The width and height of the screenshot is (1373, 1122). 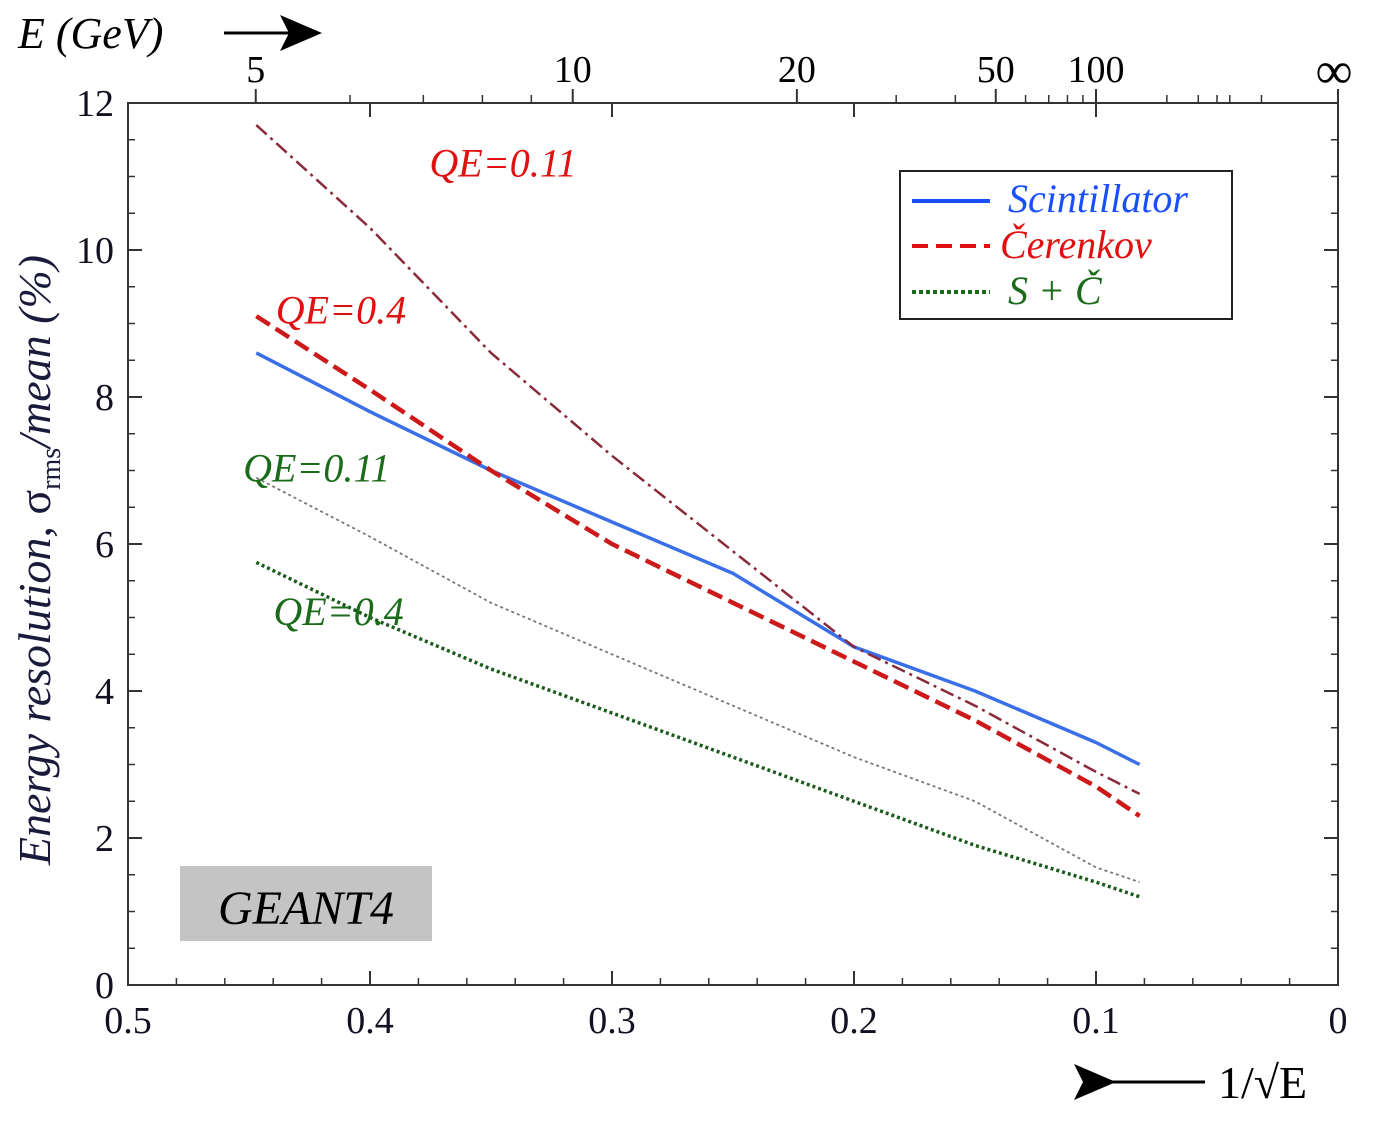 What do you see at coordinates (573, 70) in the screenshot?
I see `top-tick-label-1: 10` at bounding box center [573, 70].